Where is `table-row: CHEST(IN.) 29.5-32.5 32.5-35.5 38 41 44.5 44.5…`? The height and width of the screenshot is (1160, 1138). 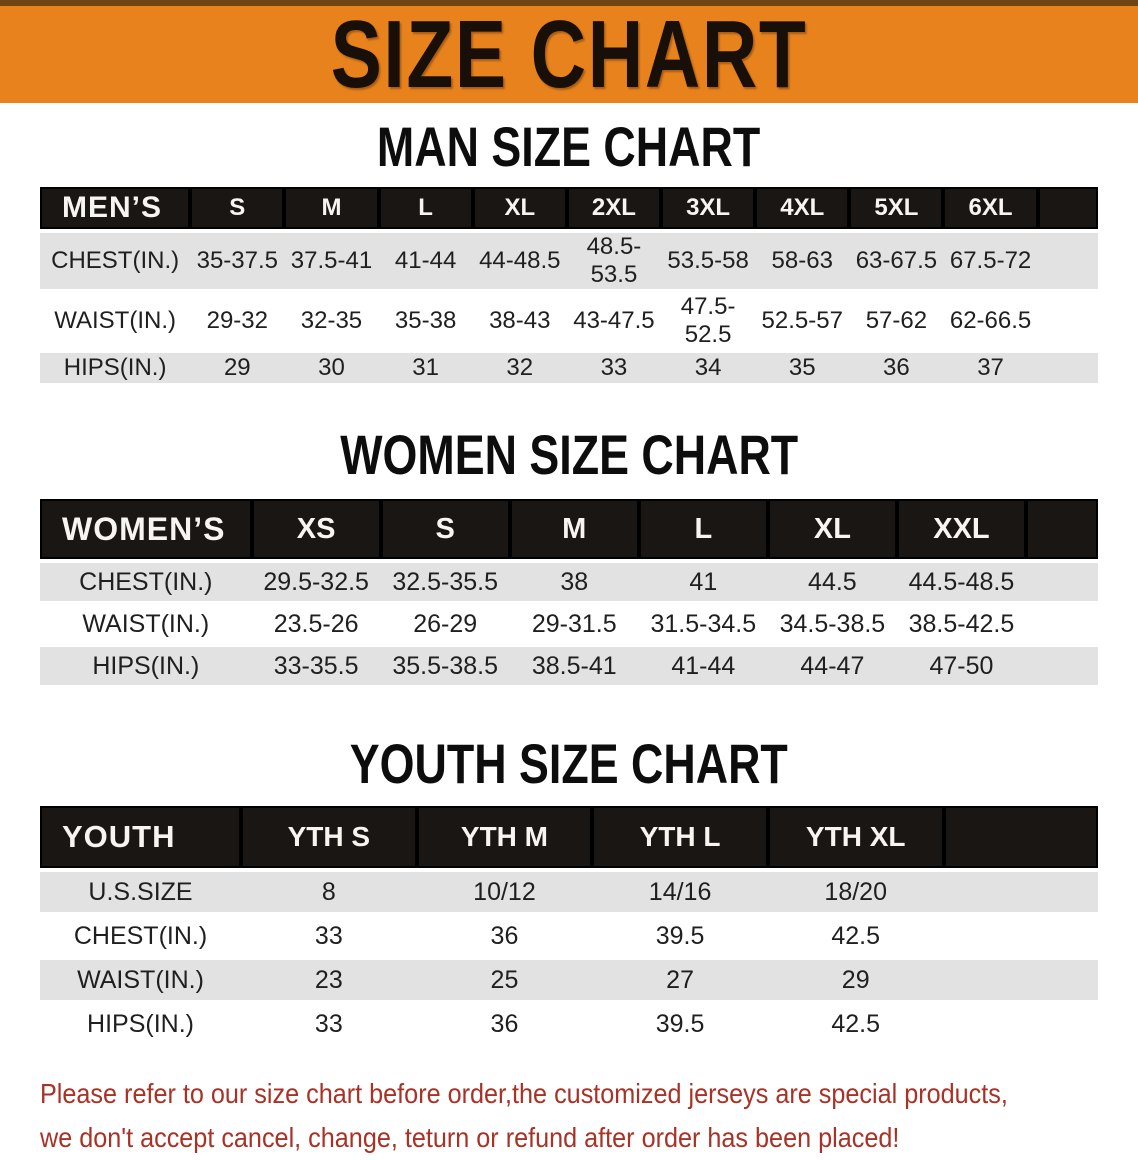 table-row: CHEST(IN.) 29.5-32.5 32.5-35.5 38 41 44.5 44.5… is located at coordinates (569, 582).